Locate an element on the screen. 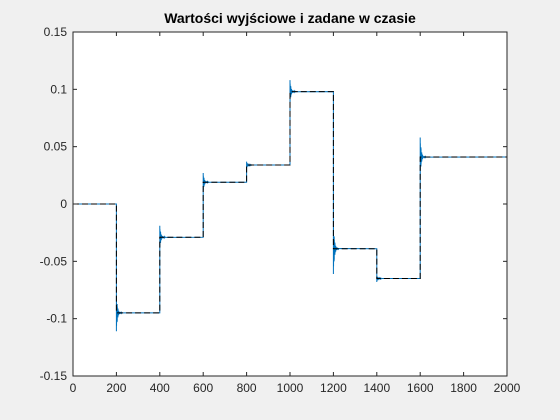  x-tick-label: 1400 is located at coordinates (376, 388).